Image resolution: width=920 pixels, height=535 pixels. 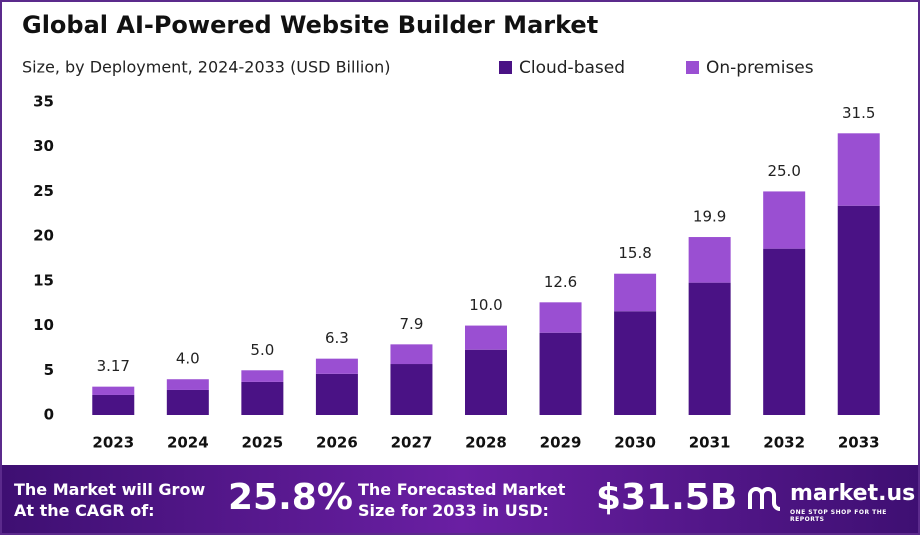 I want to click on tagline: ONE STOP SHOP FOR THE REPORTS, so click(x=838, y=516).